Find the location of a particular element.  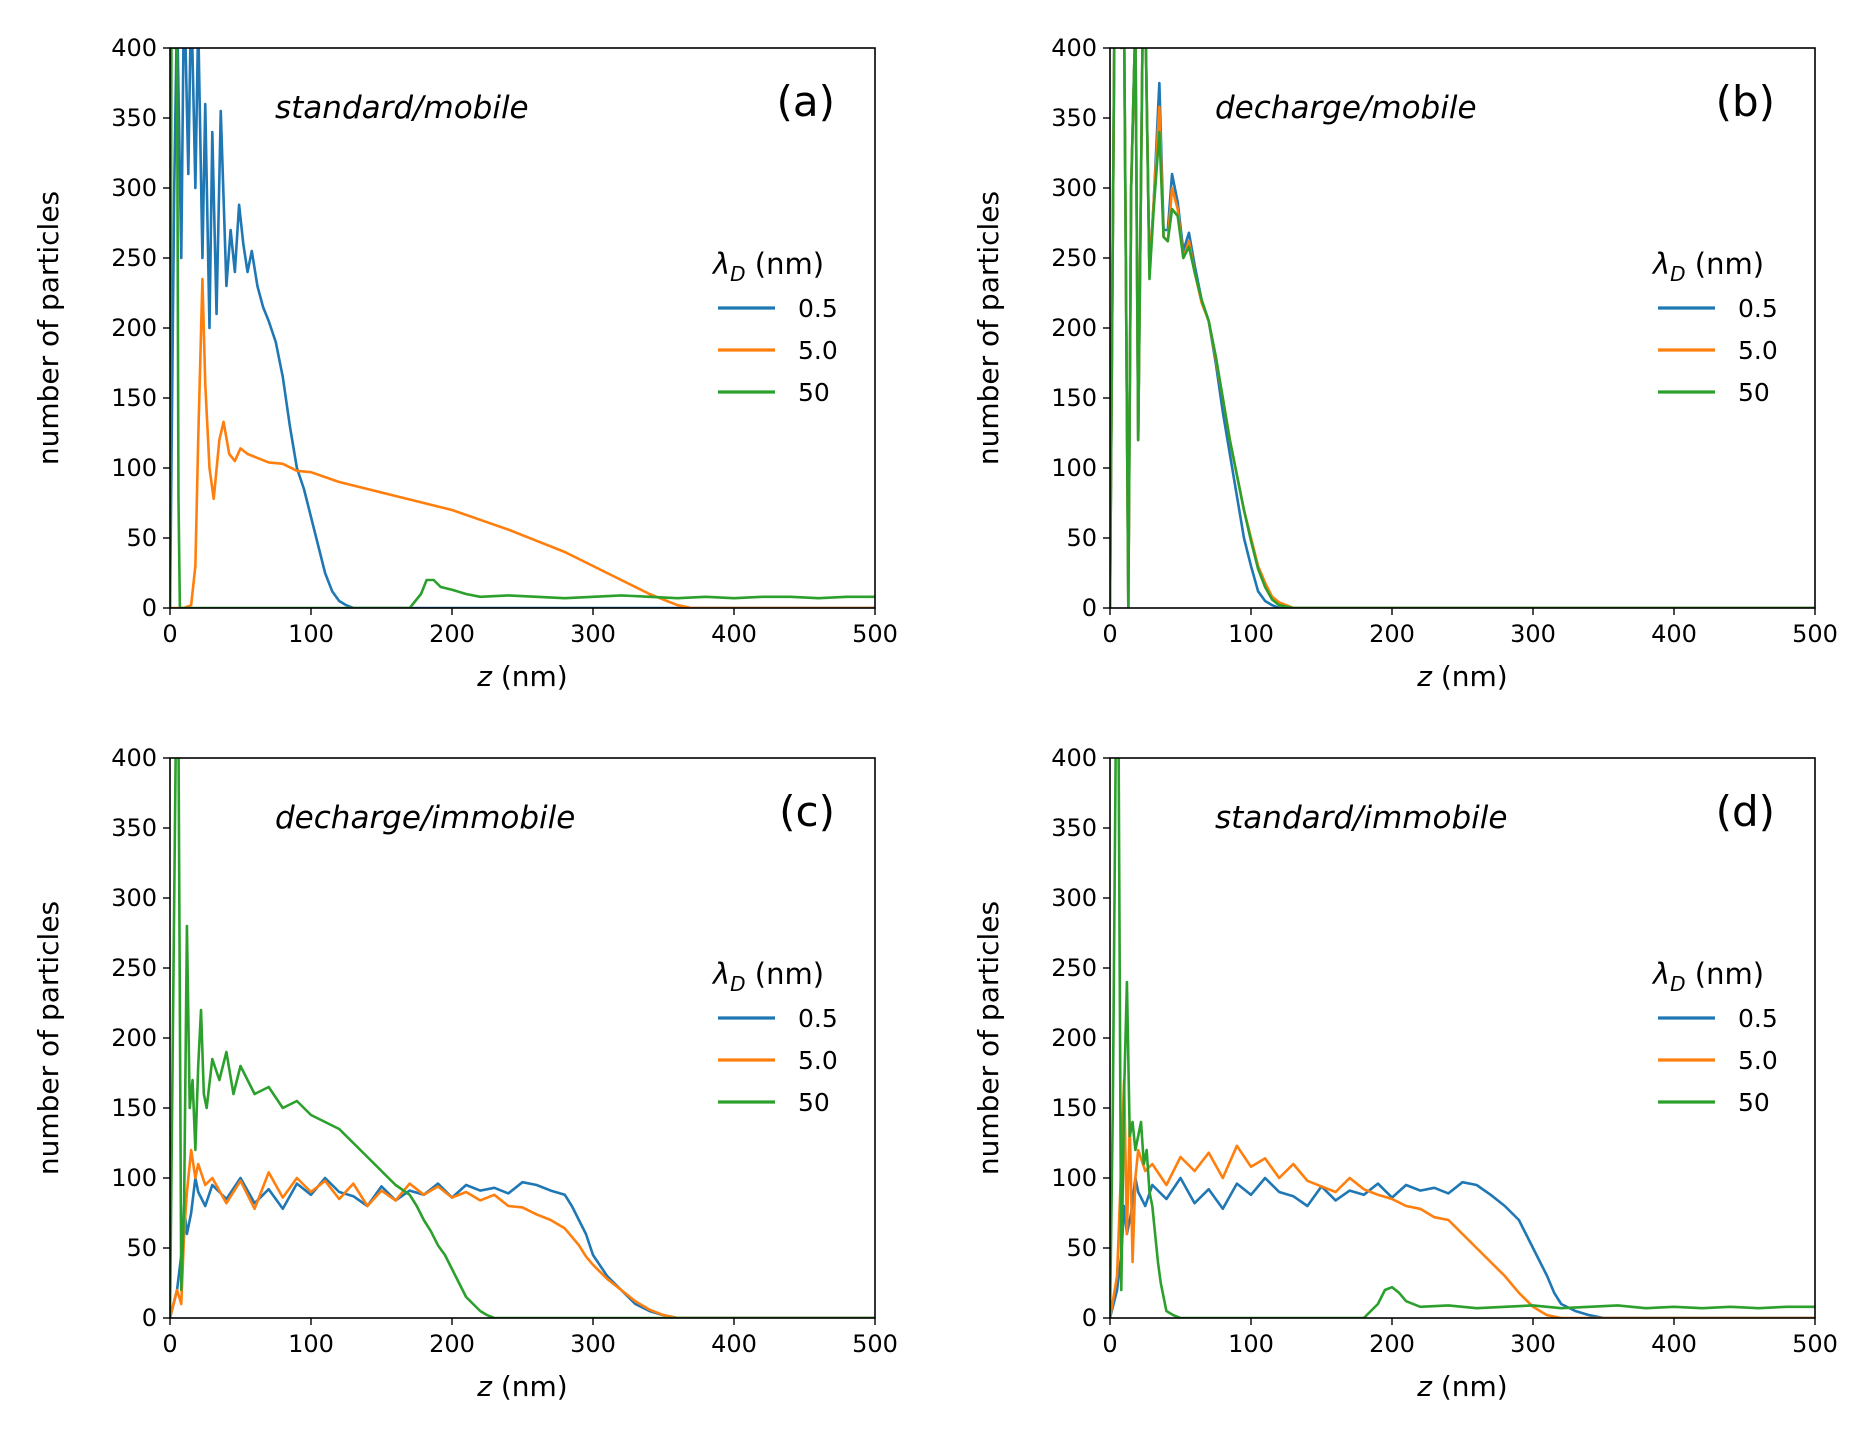

panel-letter: (c) is located at coordinates (807, 811).